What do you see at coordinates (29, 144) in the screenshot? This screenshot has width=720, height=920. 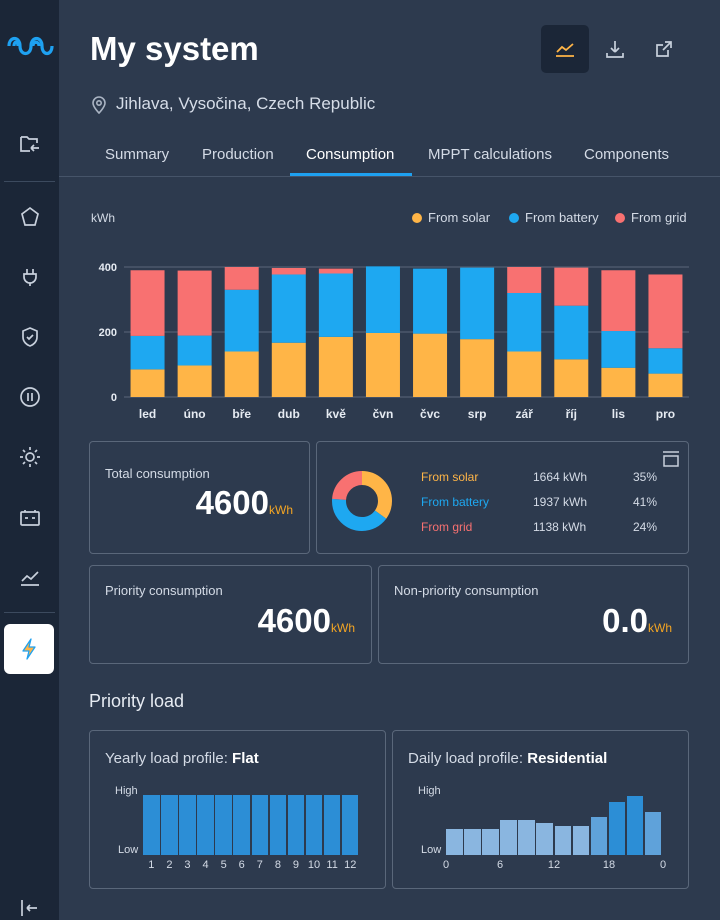 I see `projects-icon` at bounding box center [29, 144].